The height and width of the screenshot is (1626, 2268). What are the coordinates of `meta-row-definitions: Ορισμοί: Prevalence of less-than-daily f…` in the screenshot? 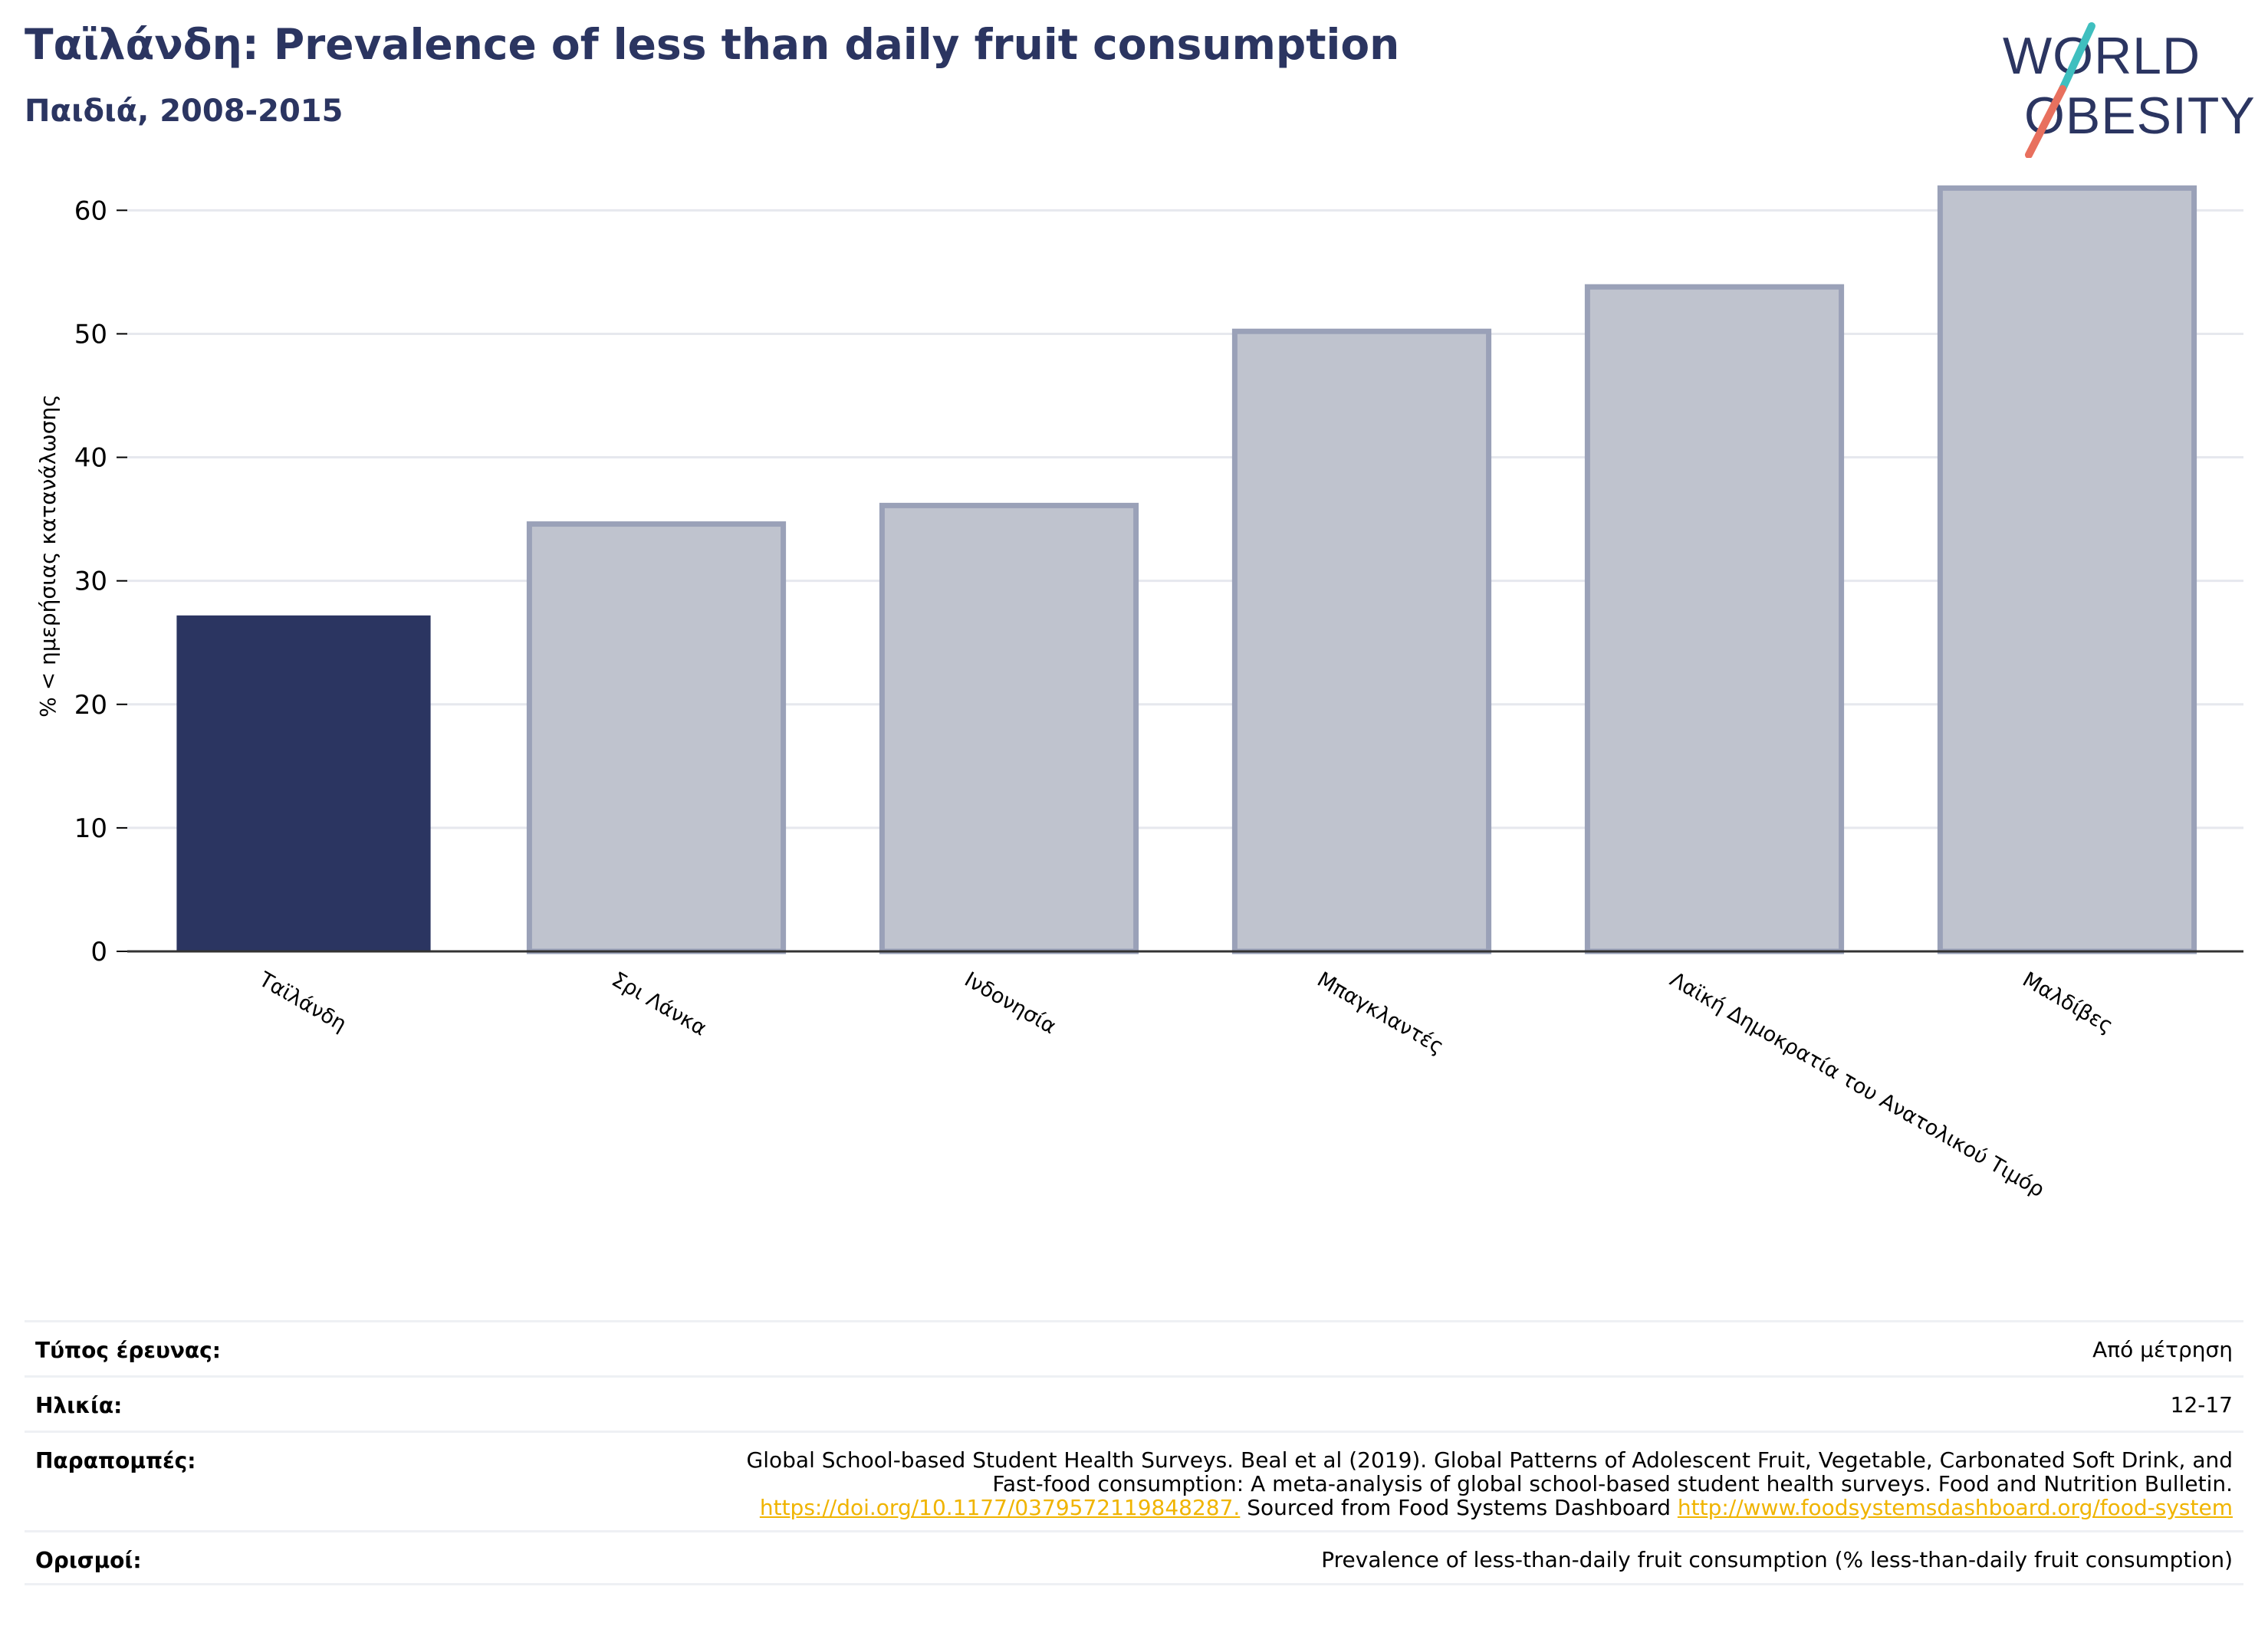 It's located at (1134, 1558).